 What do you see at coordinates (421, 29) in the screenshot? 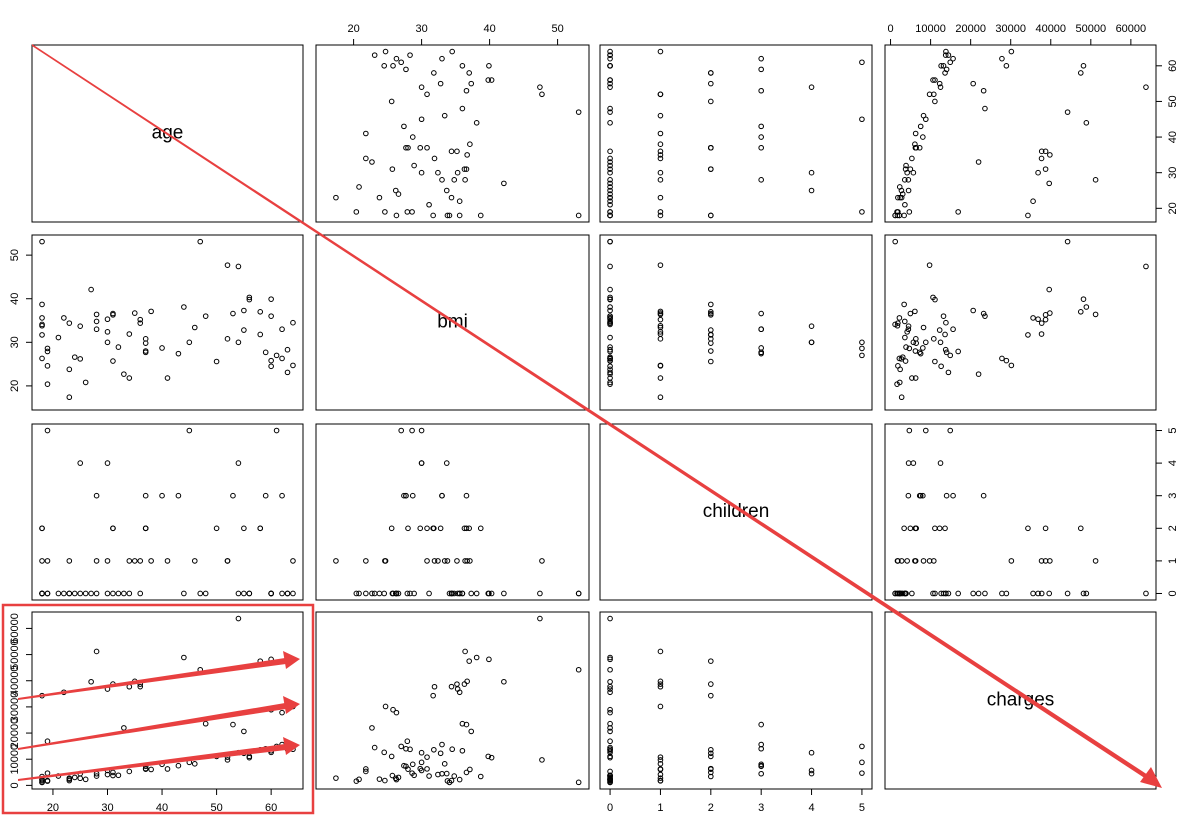
I see `x-tick-label: 30` at bounding box center [421, 29].